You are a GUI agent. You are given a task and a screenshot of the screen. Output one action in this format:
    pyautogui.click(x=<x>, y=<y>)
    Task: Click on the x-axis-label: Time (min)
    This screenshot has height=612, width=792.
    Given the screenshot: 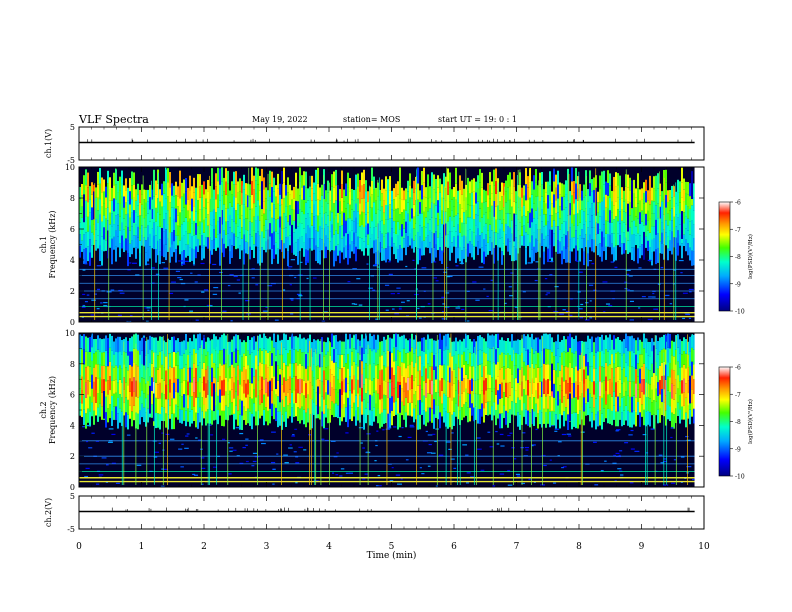 What is the action you would take?
    pyautogui.click(x=392, y=555)
    